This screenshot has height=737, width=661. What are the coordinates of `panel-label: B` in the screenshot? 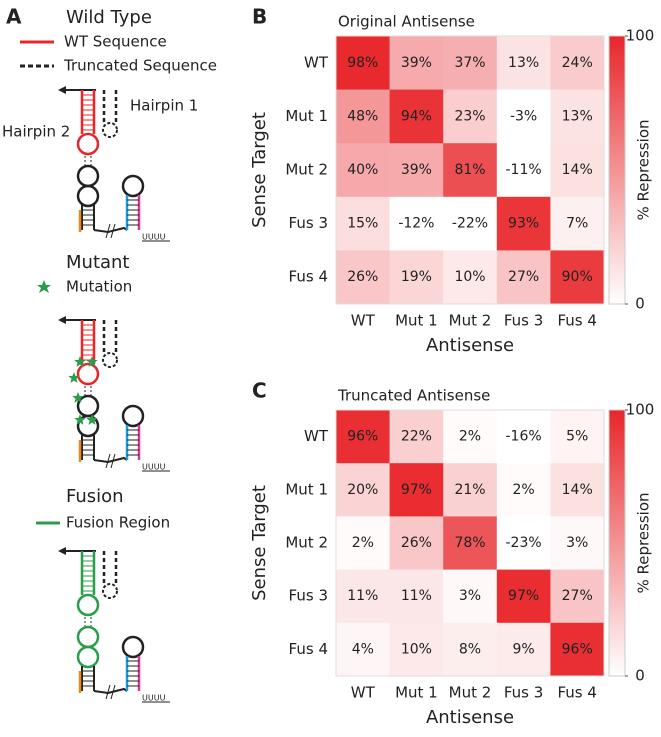 It's located at (259, 17).